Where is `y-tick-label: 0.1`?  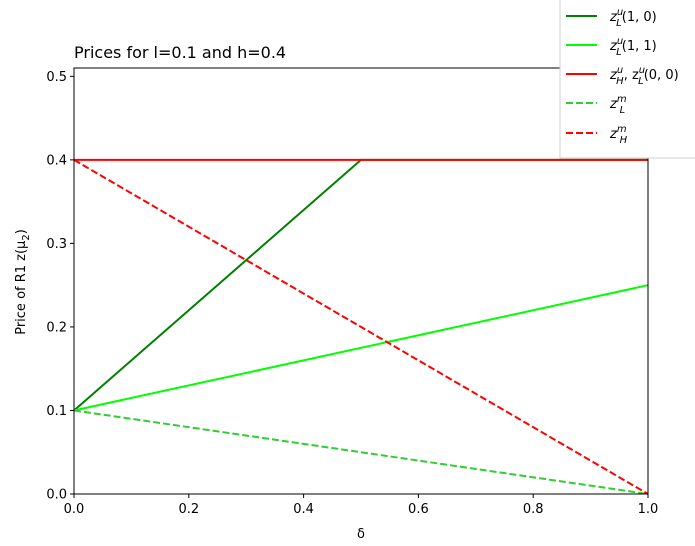
y-tick-label: 0.1 is located at coordinates (56, 411).